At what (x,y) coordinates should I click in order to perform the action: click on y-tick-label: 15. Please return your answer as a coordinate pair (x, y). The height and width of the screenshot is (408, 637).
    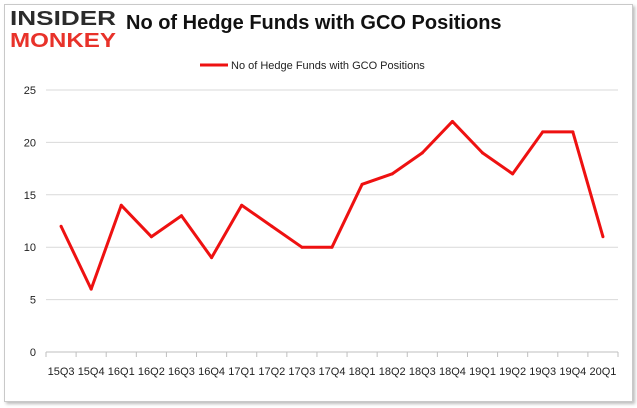
    Looking at the image, I should click on (30, 196).